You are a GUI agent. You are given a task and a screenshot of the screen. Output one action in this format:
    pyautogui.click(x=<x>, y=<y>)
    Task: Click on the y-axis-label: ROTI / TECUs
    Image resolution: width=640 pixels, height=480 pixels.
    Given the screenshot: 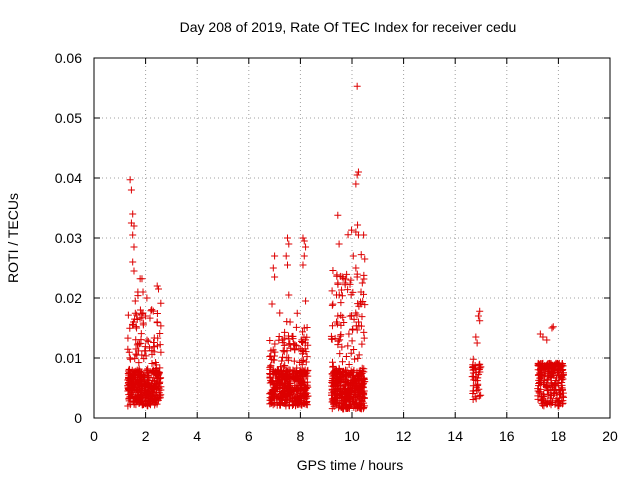 What is the action you would take?
    pyautogui.click(x=13, y=238)
    